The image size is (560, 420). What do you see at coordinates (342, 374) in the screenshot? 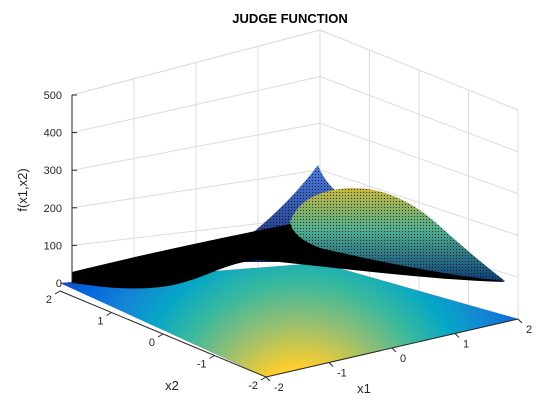
I see `x1-tick-label: -1` at bounding box center [342, 374].